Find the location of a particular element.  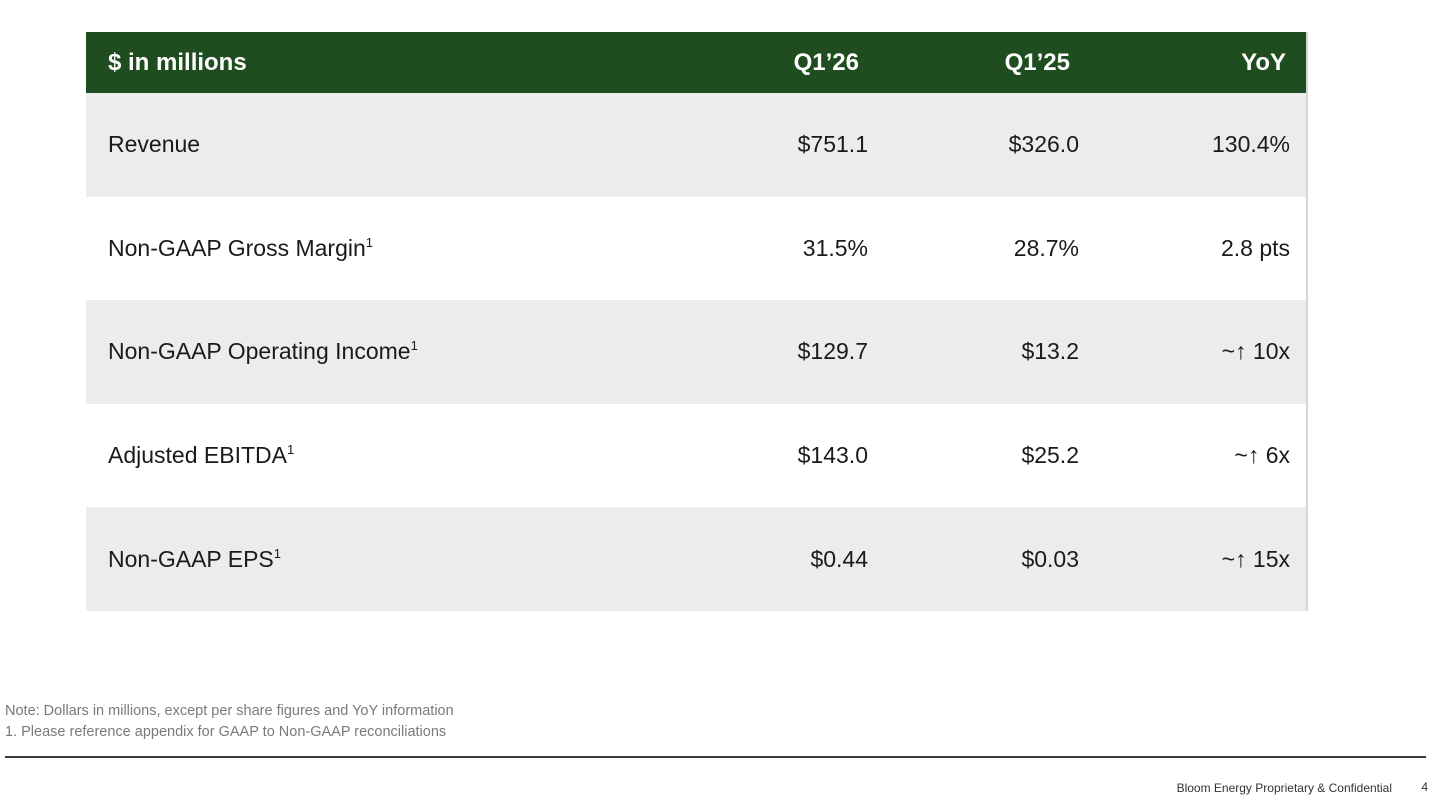

cell-q125: $25.2 is located at coordinates (1050, 455).